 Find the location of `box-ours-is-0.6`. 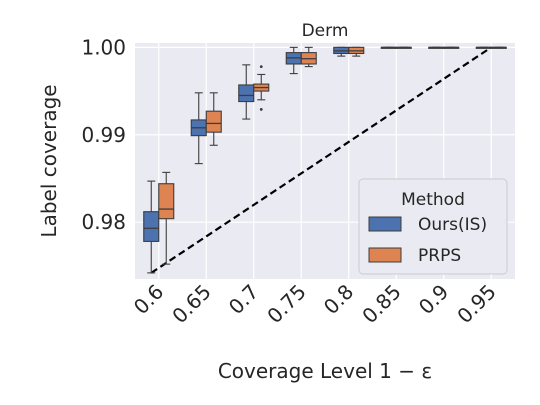

box-ours-is-0.6 is located at coordinates (151, 227).